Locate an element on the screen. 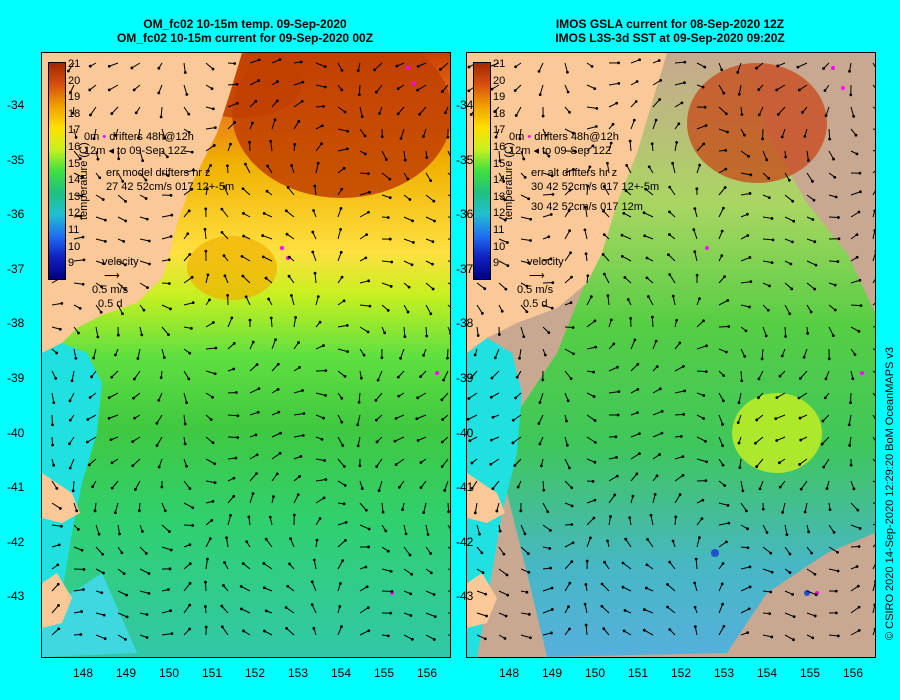  colorbar-tick: 15 is located at coordinates (74, 163).